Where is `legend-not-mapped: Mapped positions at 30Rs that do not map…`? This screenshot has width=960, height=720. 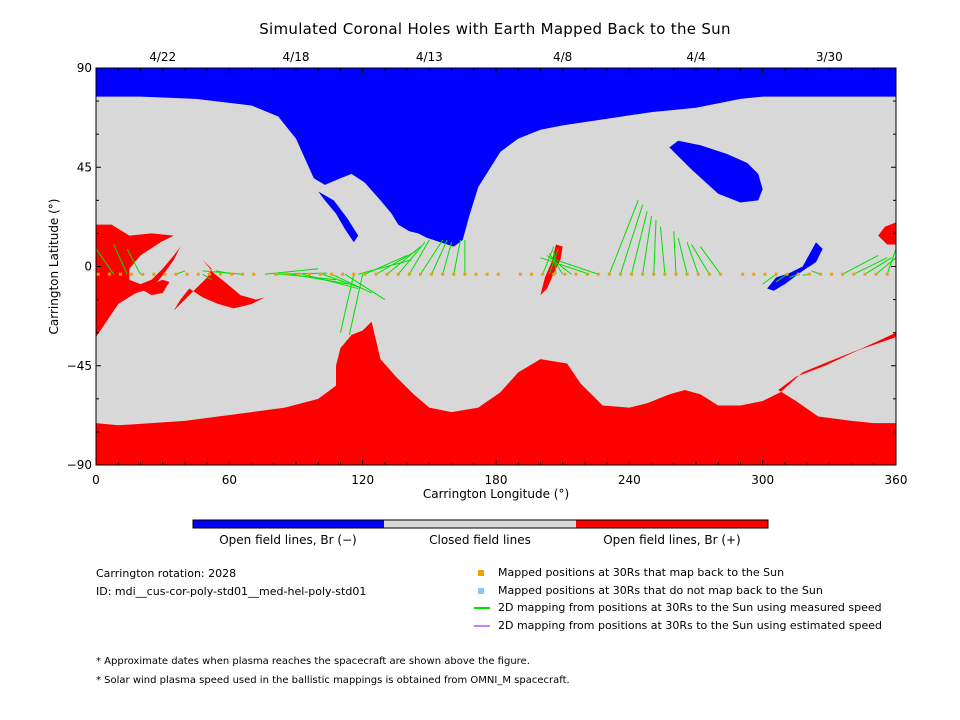 legend-not-mapped: Mapped positions at 30Rs that do not map… is located at coordinates (660, 590).